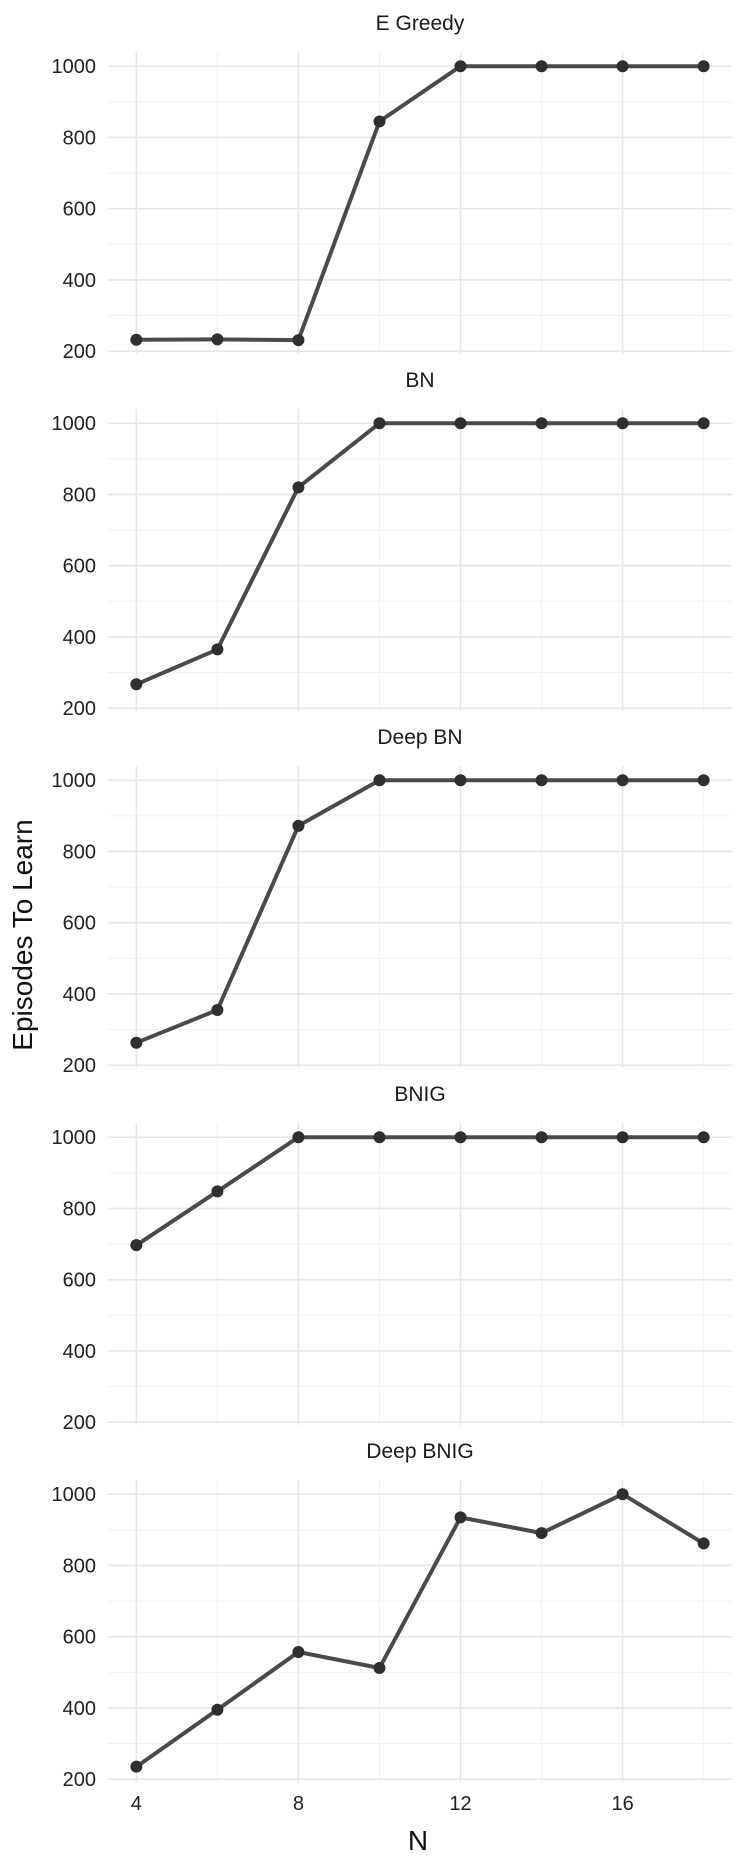 The width and height of the screenshot is (744, 1860). What do you see at coordinates (419, 380) in the screenshot?
I see `panel-title: BN` at bounding box center [419, 380].